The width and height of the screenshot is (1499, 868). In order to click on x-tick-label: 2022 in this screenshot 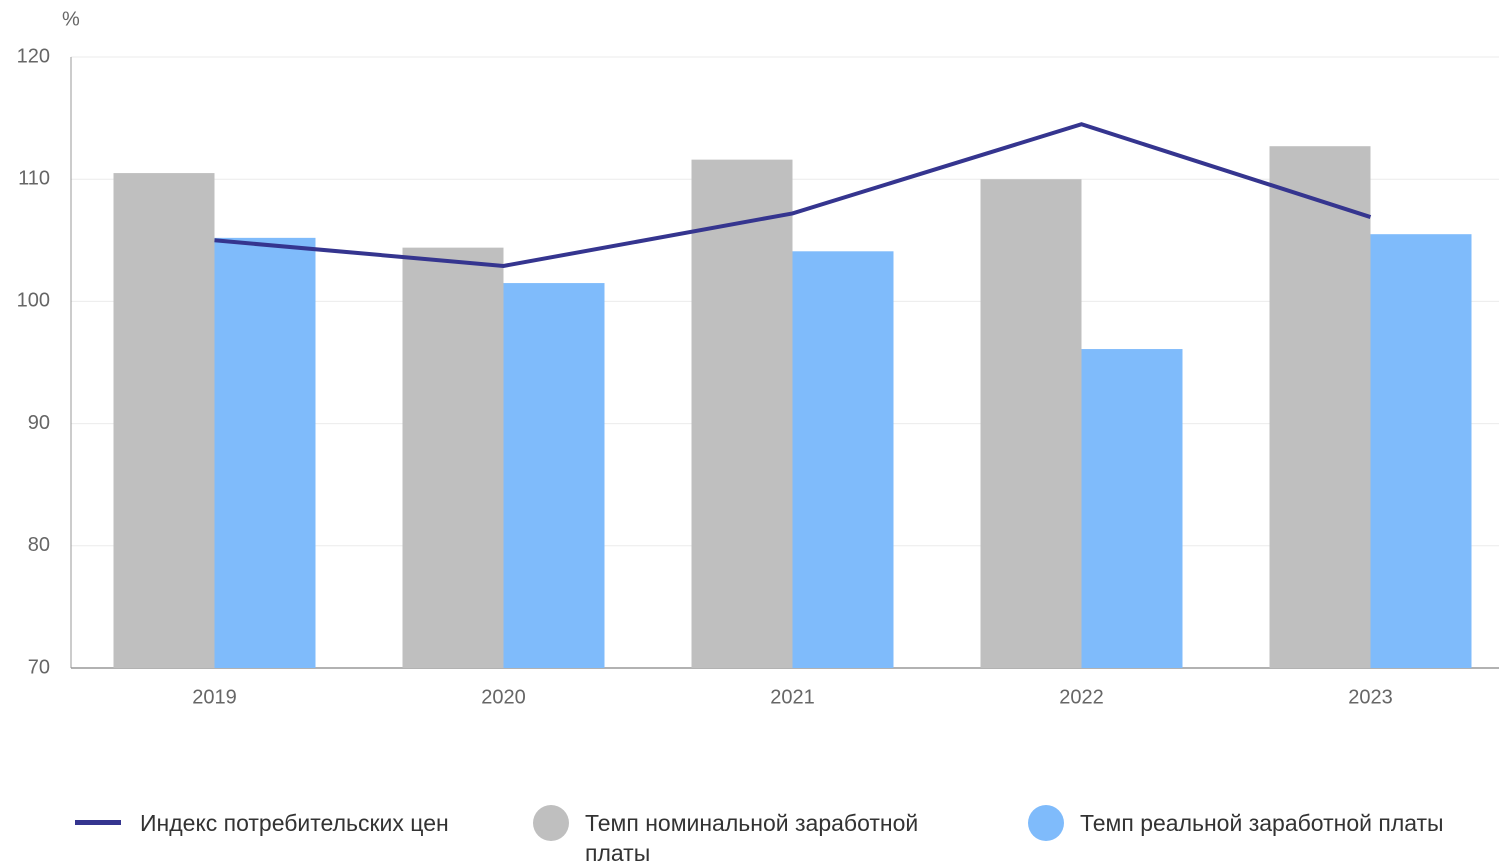, I will do `click(1081, 697)`.